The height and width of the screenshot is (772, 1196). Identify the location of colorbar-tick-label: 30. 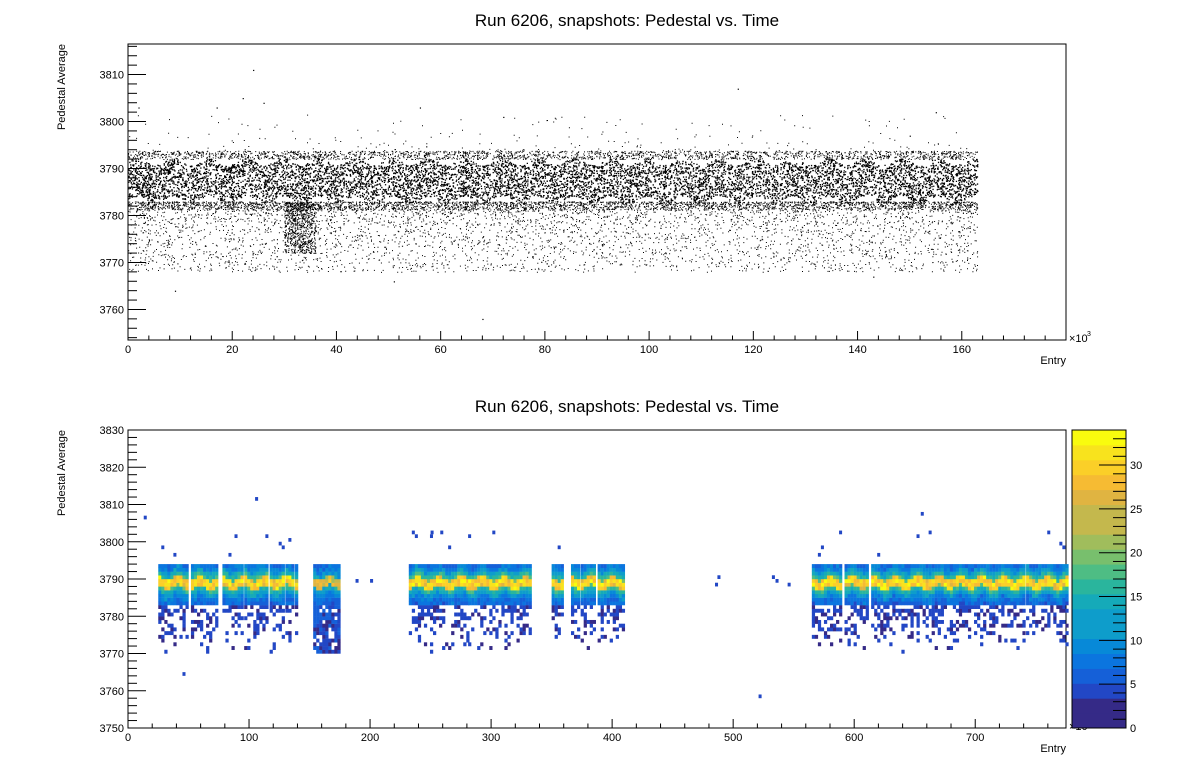
(1136, 466).